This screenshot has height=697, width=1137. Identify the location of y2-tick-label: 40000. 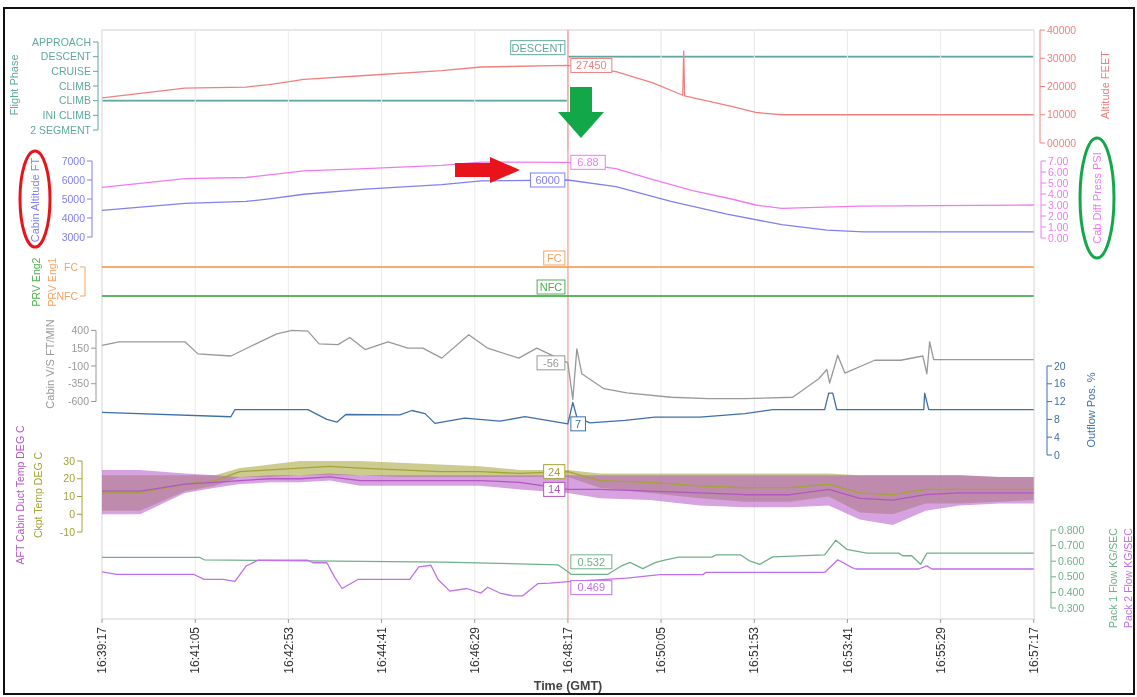
(1062, 29).